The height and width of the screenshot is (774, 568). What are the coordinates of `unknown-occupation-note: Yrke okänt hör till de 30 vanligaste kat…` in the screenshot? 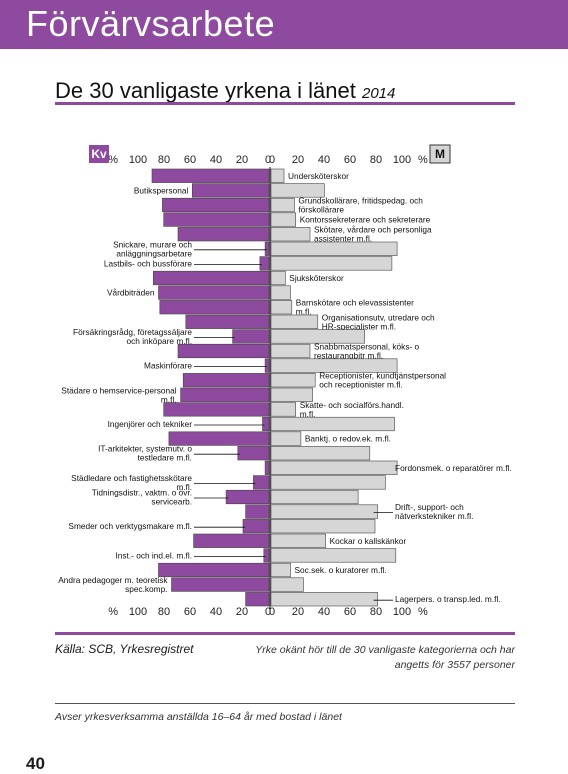 It's located at (385, 657).